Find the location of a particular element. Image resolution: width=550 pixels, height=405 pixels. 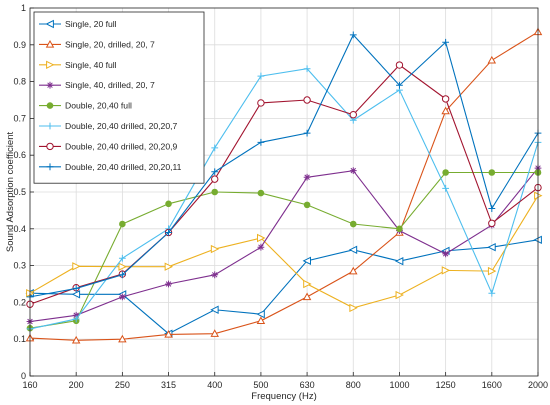

legend-label: Single, 40 full is located at coordinates (91, 65).